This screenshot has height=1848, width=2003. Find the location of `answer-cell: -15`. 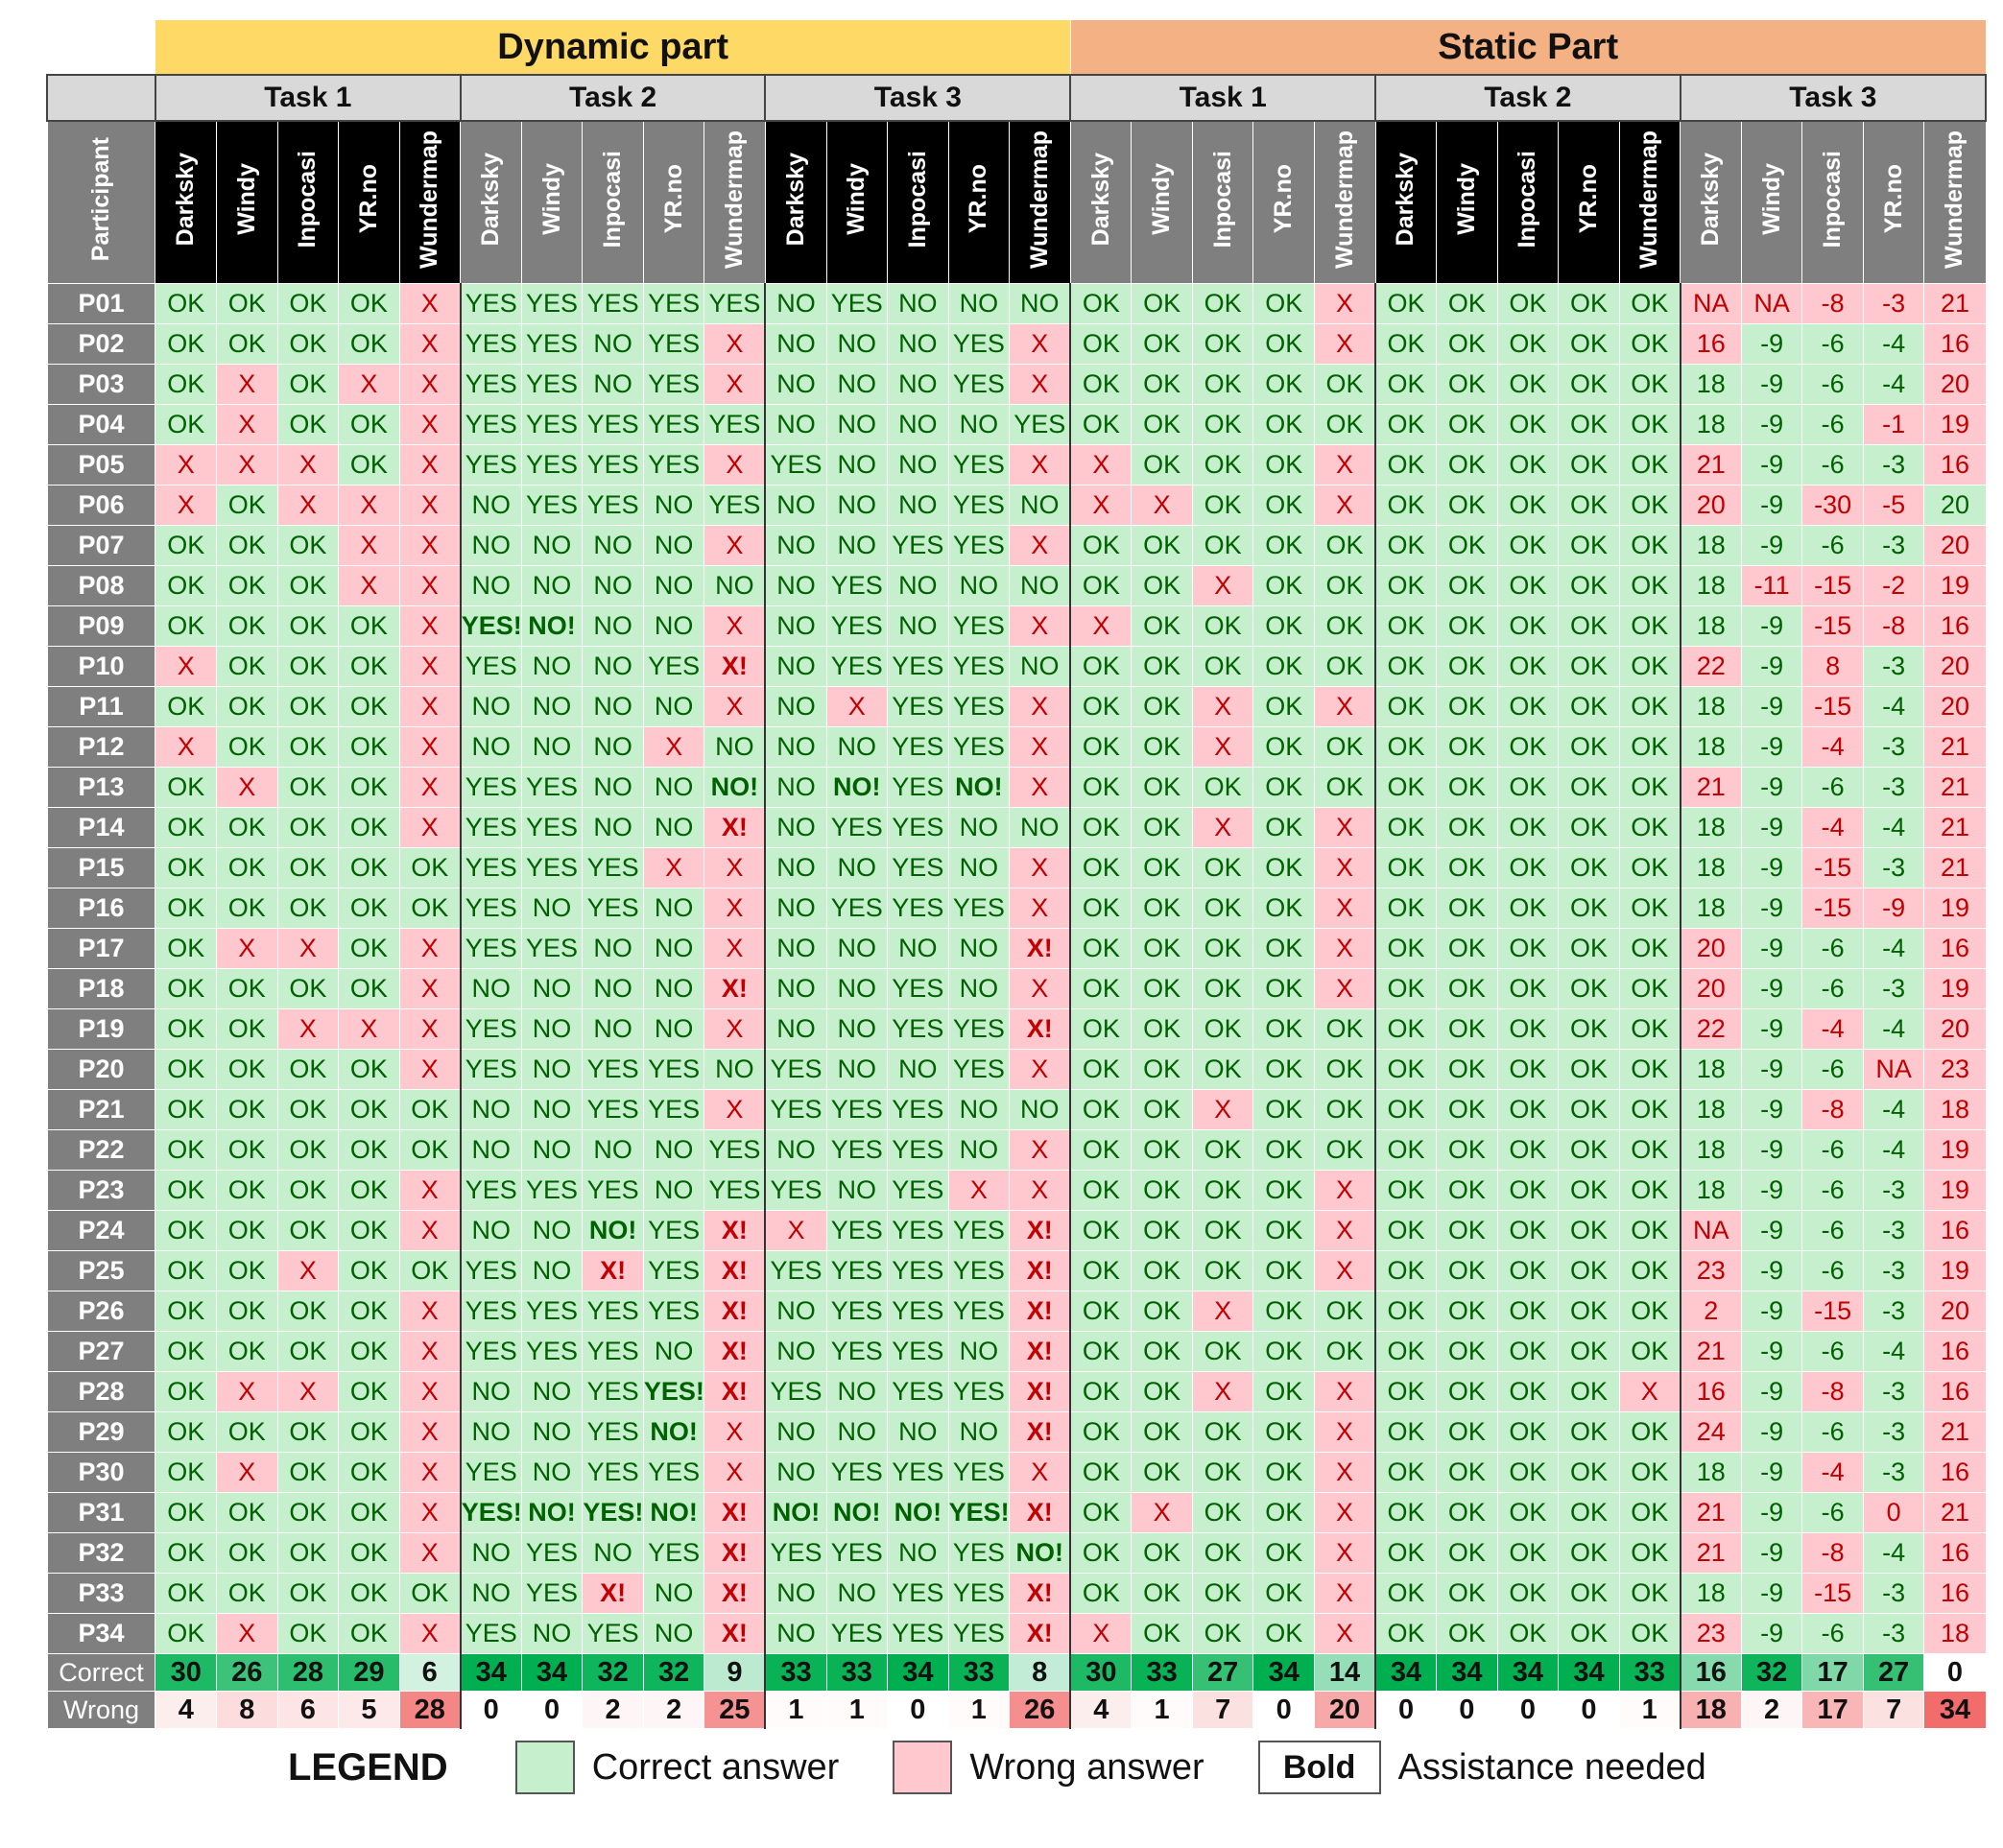

answer-cell: -15 is located at coordinates (1832, 706).